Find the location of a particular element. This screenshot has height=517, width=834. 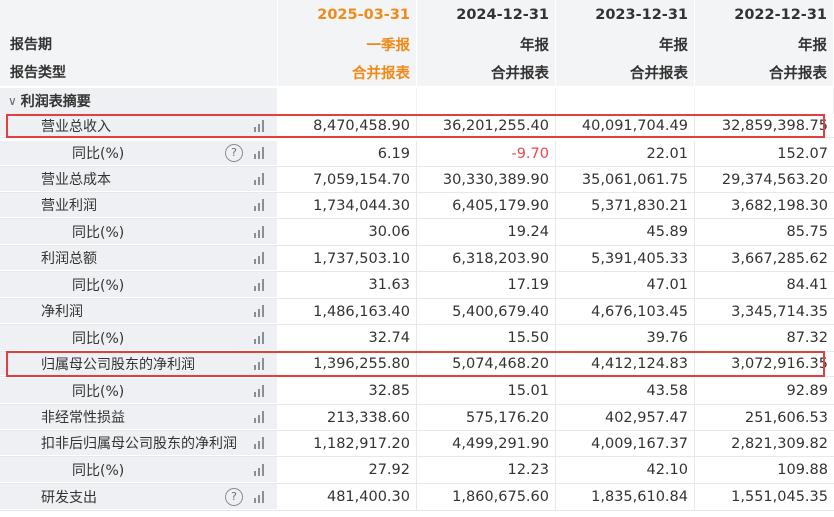

cell-value: 1,551,045.35 is located at coordinates (764, 497).